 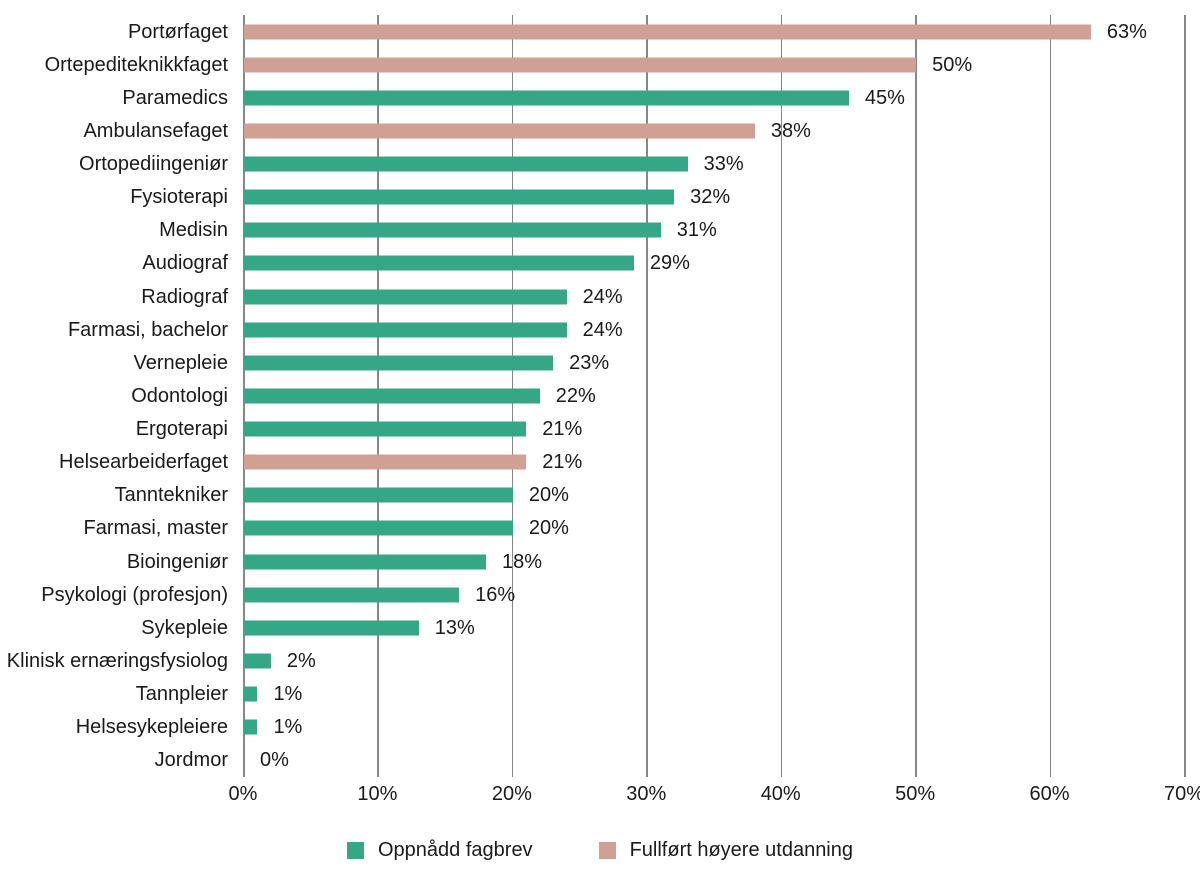 I want to click on bar-row: Odontologi 22%, so click(x=600, y=395).